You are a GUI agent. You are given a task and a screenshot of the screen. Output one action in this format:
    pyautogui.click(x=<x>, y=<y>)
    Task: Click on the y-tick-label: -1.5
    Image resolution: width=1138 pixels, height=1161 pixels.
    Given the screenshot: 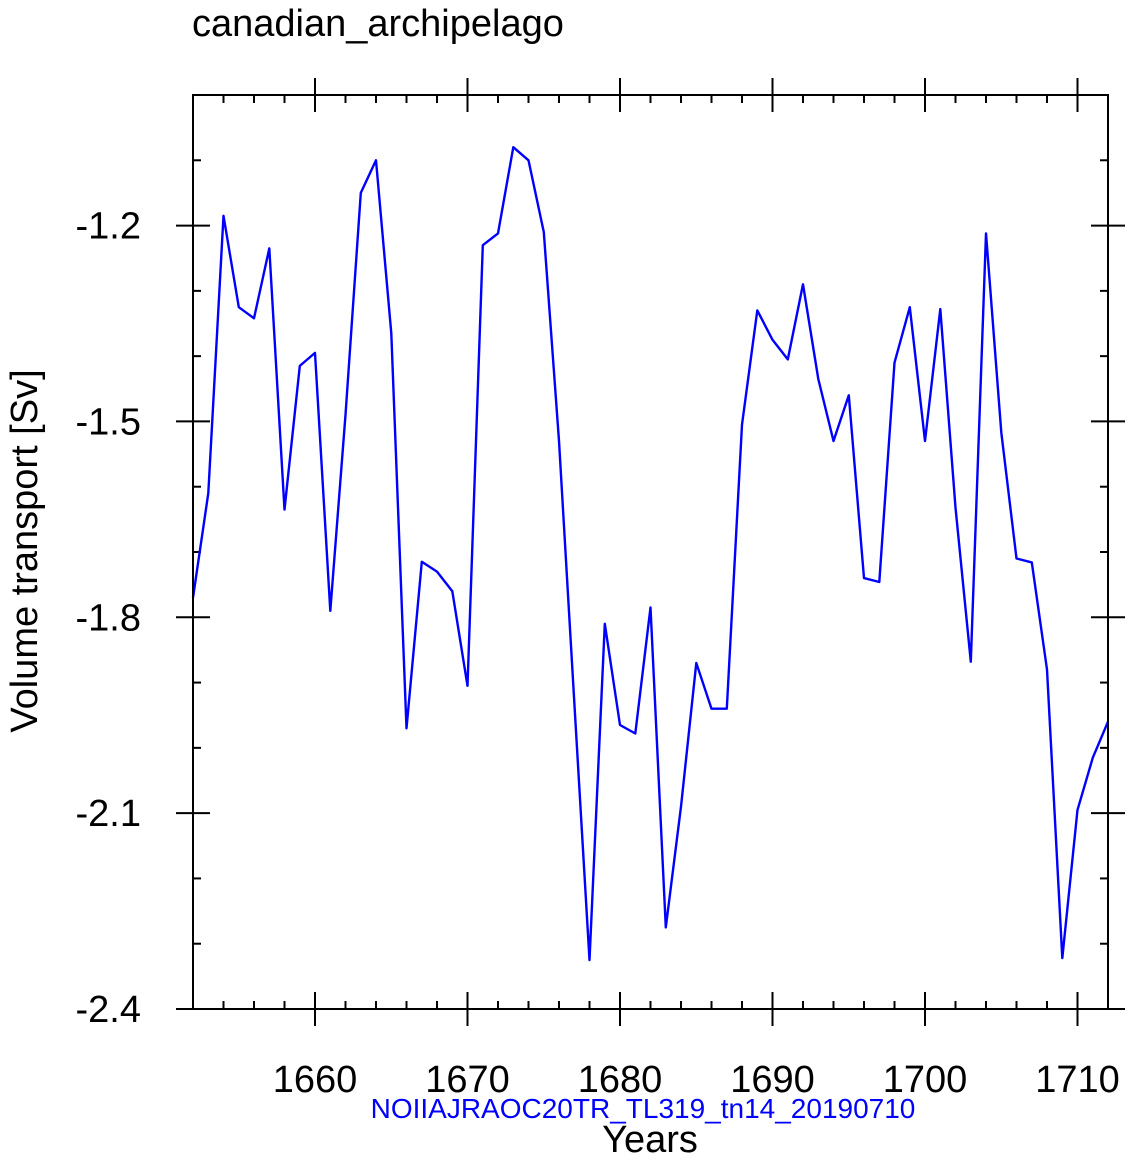 What is the action you would take?
    pyautogui.click(x=108, y=422)
    